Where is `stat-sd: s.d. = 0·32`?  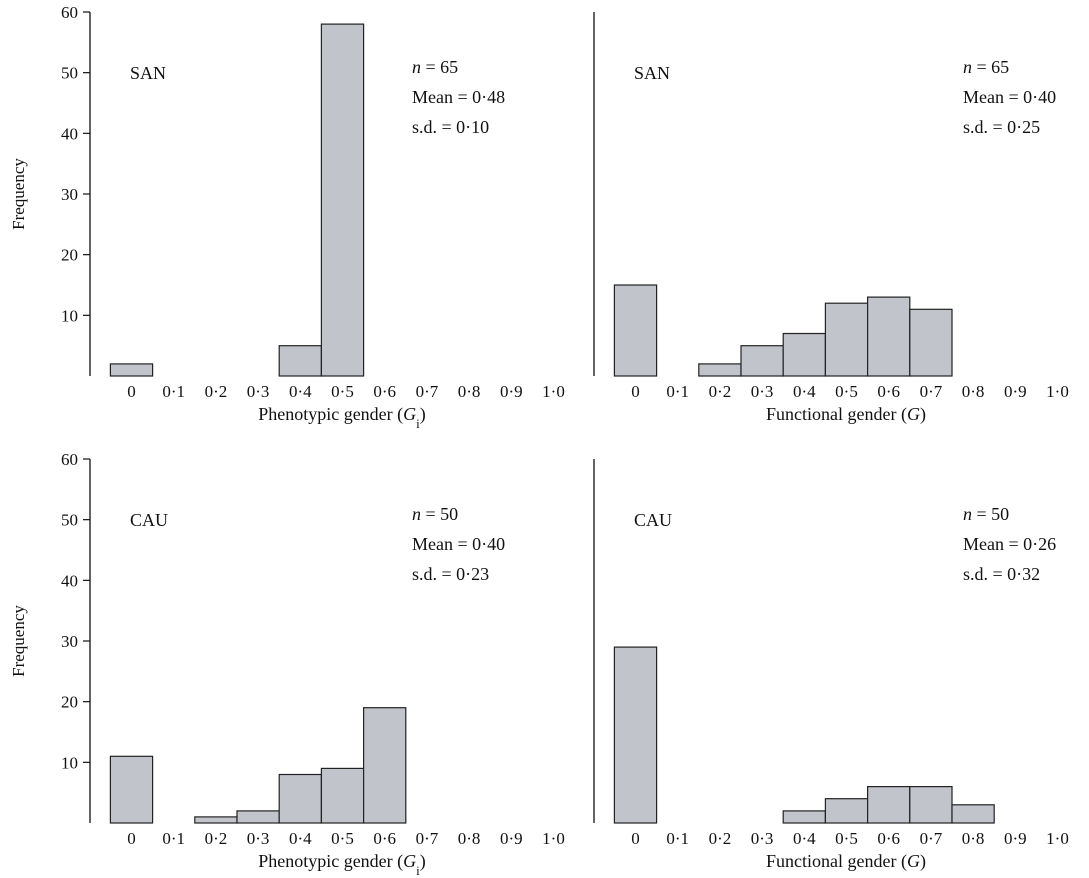 stat-sd: s.d. = 0·32 is located at coordinates (1001, 574).